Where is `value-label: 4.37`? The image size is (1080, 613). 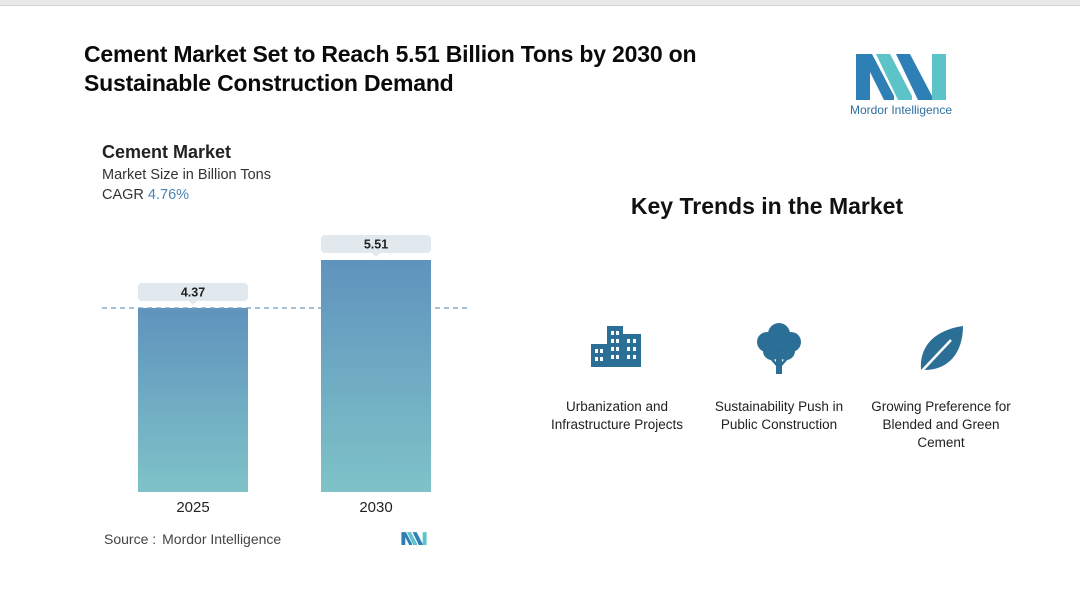
value-label: 4.37 is located at coordinates (193, 293).